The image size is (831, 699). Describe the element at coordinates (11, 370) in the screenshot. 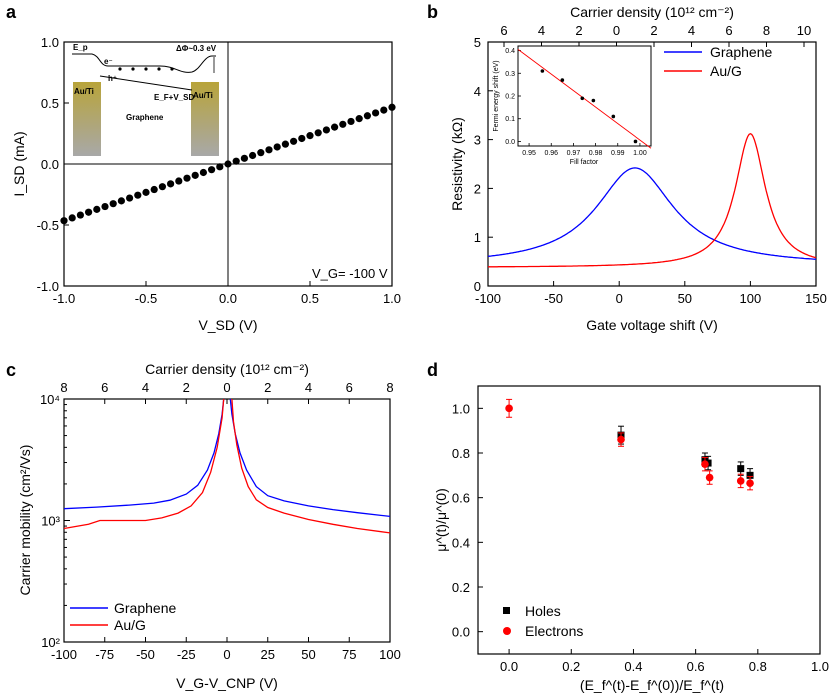

I see `panel-letter-c: c` at that location.